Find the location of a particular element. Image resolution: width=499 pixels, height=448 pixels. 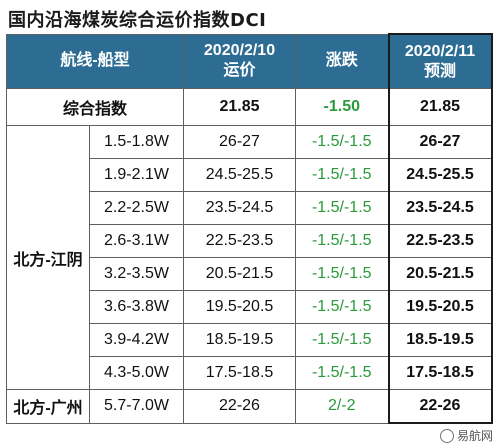

ship-size: 2.2-2.5W is located at coordinates (136, 208).